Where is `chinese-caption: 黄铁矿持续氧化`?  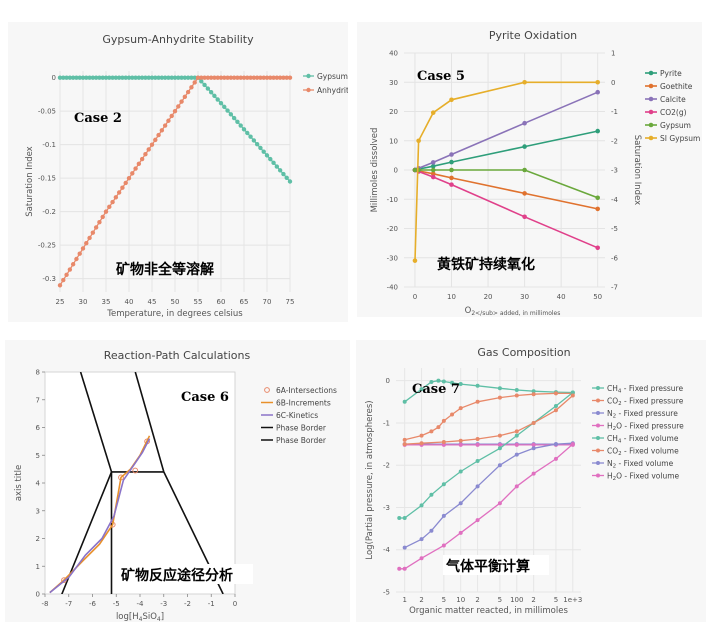 chinese-caption: 黄铁矿持续氧化 is located at coordinates (486, 264).